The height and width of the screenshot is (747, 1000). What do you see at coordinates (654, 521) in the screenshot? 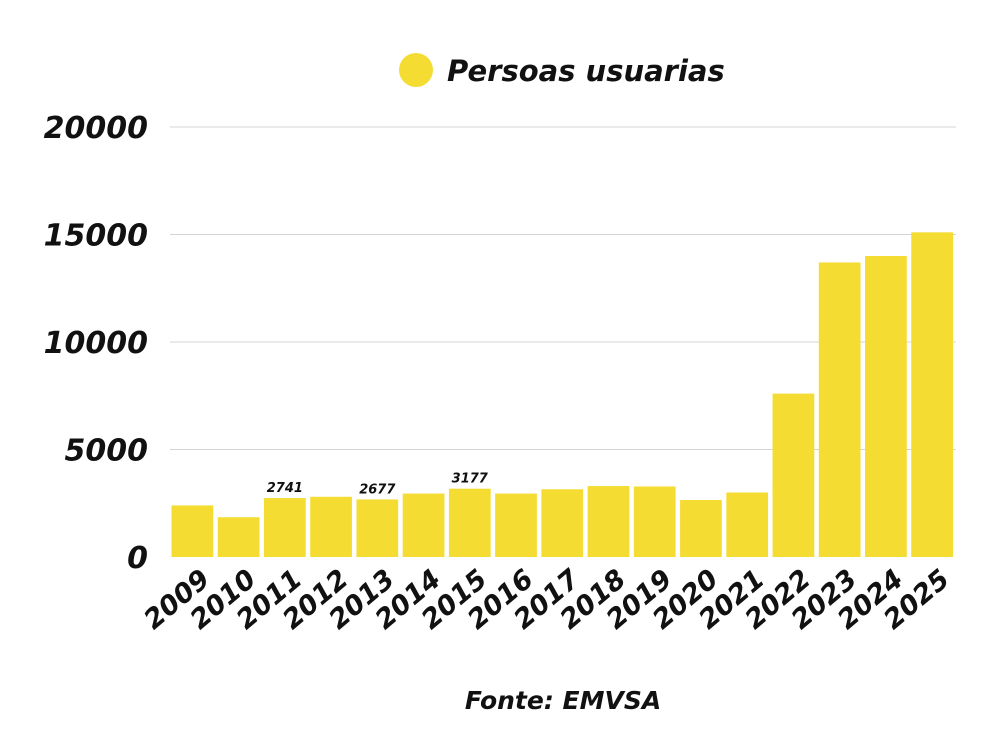
I see `bar-2019` at bounding box center [654, 521].